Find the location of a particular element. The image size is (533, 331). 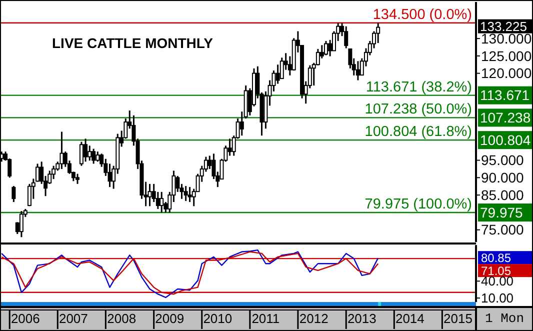

x-tick-label: 2012 is located at coordinates (313, 318).